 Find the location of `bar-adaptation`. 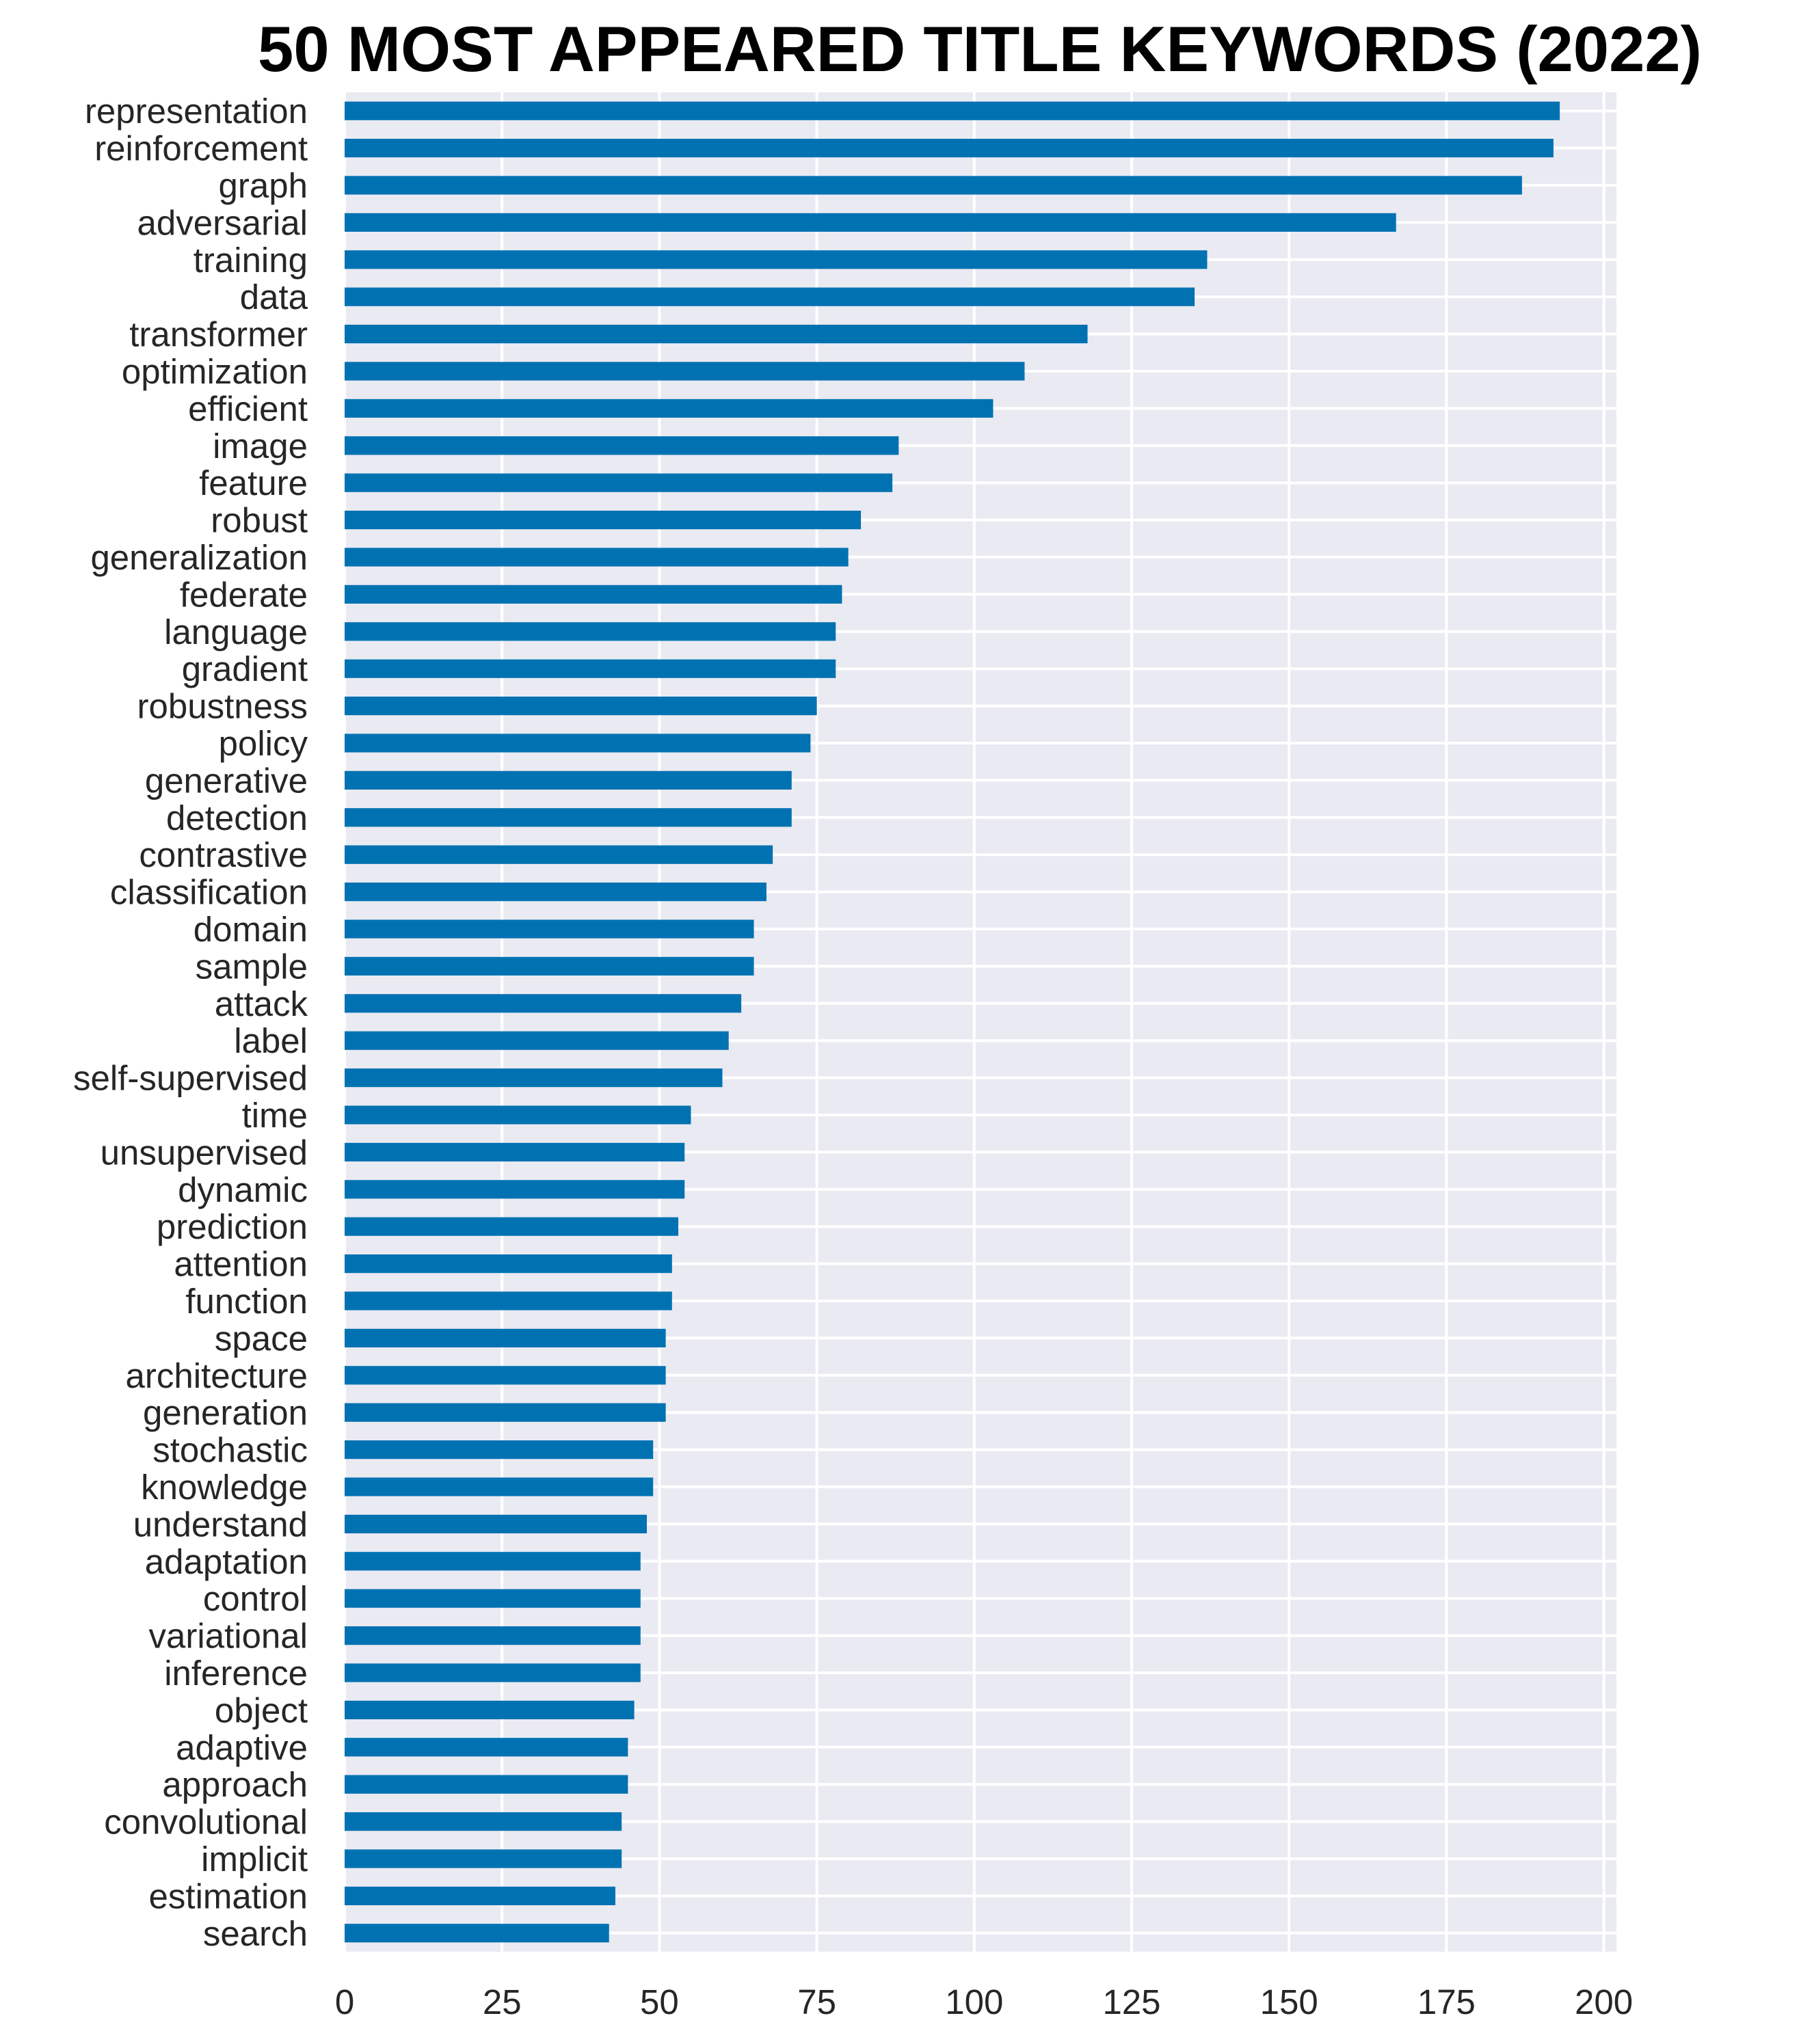

bar-adaptation is located at coordinates (493, 1561).